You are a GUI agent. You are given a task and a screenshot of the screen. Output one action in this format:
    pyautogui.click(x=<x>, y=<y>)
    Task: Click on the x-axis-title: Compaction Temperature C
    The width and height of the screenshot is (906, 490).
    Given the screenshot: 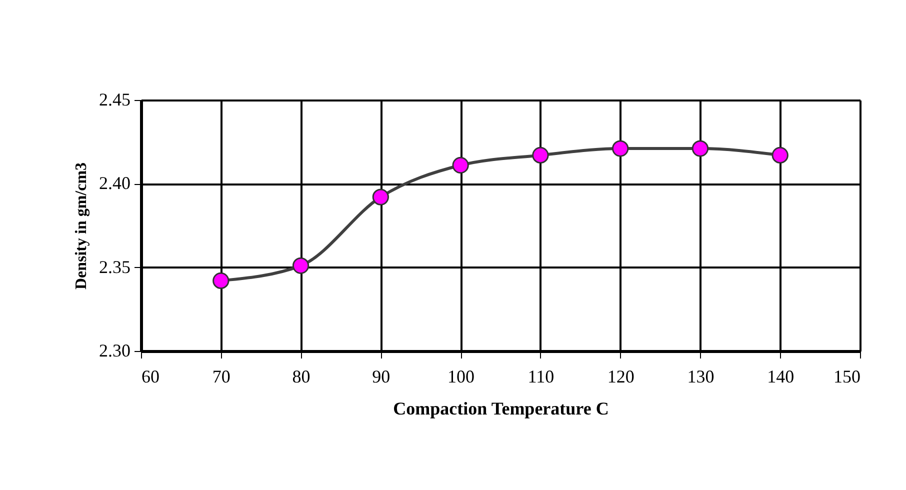 What is the action you would take?
    pyautogui.click(x=501, y=408)
    